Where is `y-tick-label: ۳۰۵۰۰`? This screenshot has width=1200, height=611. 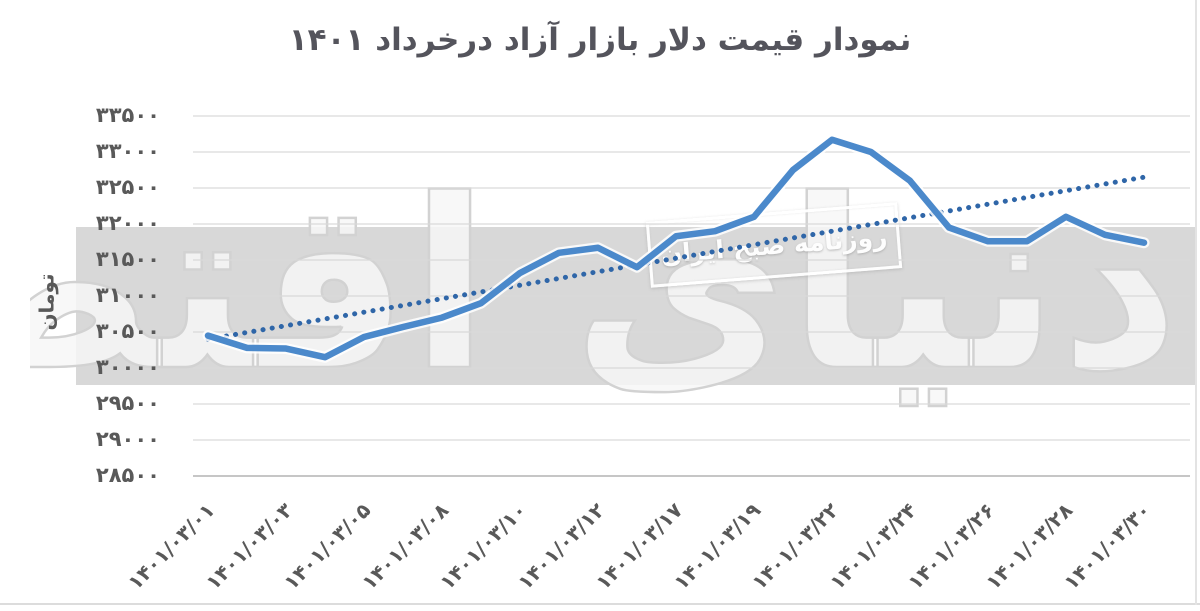 y-tick-label: ۳۰۵۰۰ is located at coordinates (127, 331).